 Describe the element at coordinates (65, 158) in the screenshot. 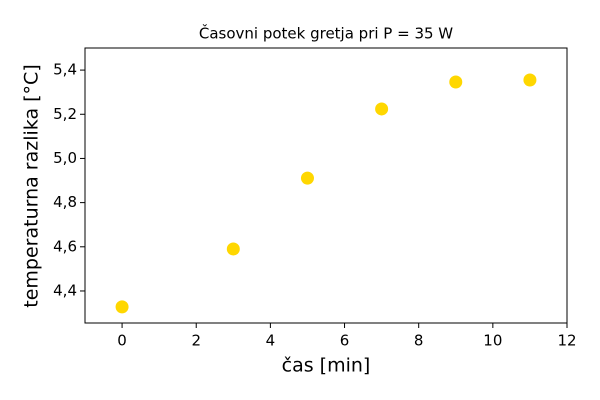

I see `y-tick-label: 5,0` at that location.